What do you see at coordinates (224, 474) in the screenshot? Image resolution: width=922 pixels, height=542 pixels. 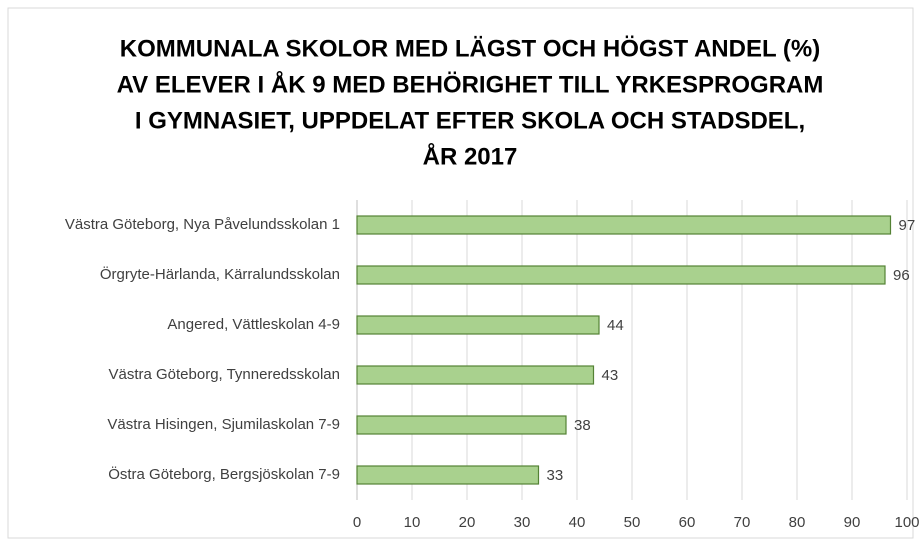 I see `y-tick-label: Östra Göteborg, Bergsjöskolan 7-9` at bounding box center [224, 474].